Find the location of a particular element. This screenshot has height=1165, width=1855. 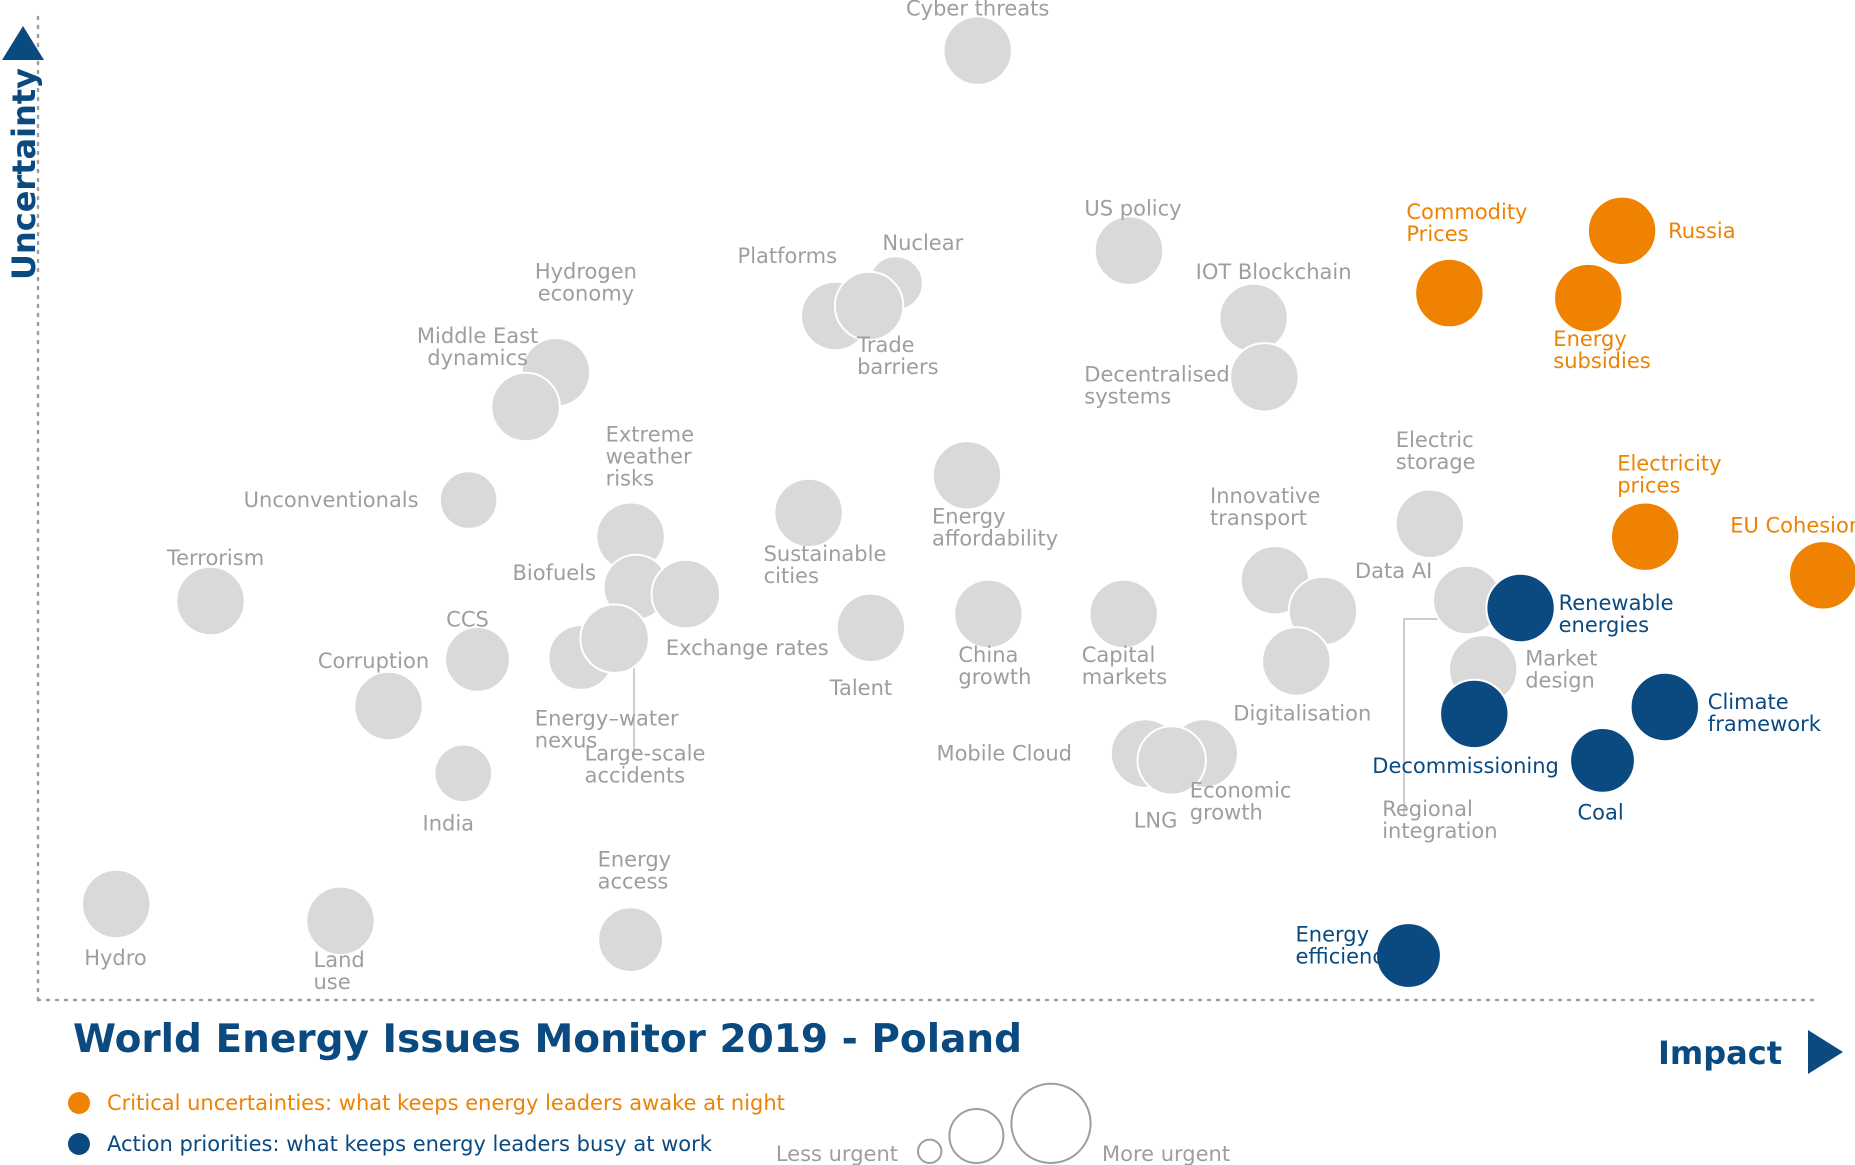

label-line: design is located at coordinates (1560, 680).